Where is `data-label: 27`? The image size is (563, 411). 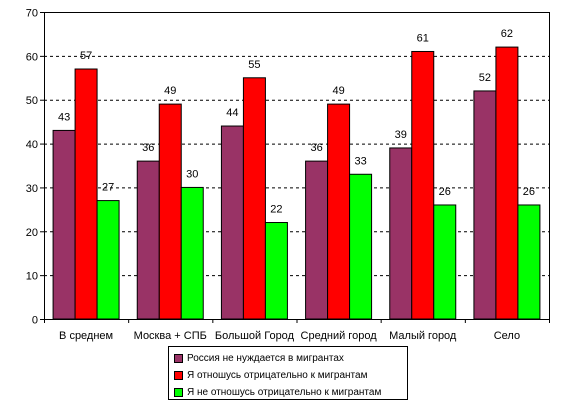
data-label: 27 is located at coordinates (108, 188).